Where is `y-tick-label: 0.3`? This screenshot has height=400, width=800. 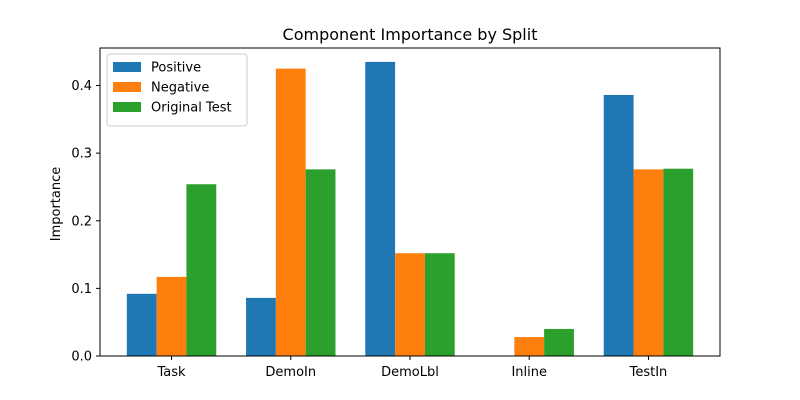 y-tick-label: 0.3 is located at coordinates (81, 154).